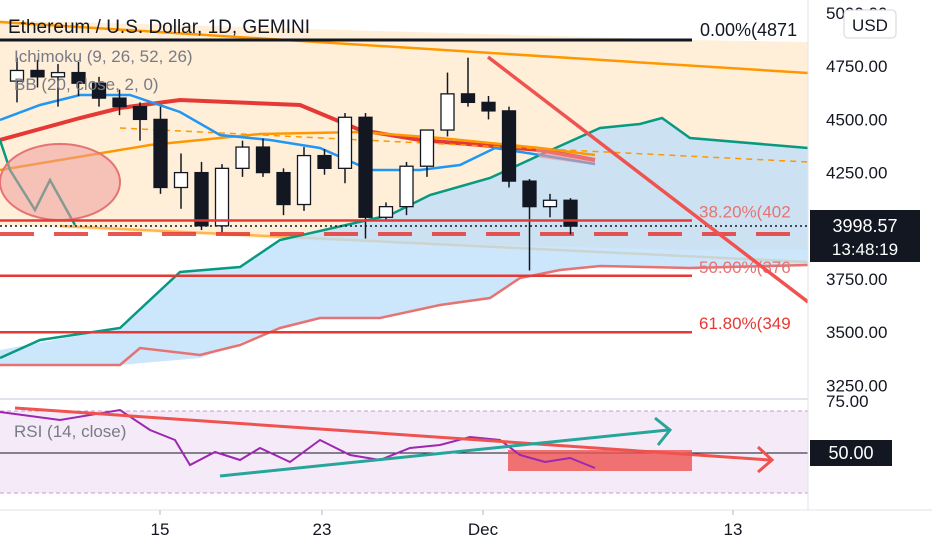 This screenshot has width=932, height=550. I want to click on fib-label-1: 38.20%(402, so click(745, 211).